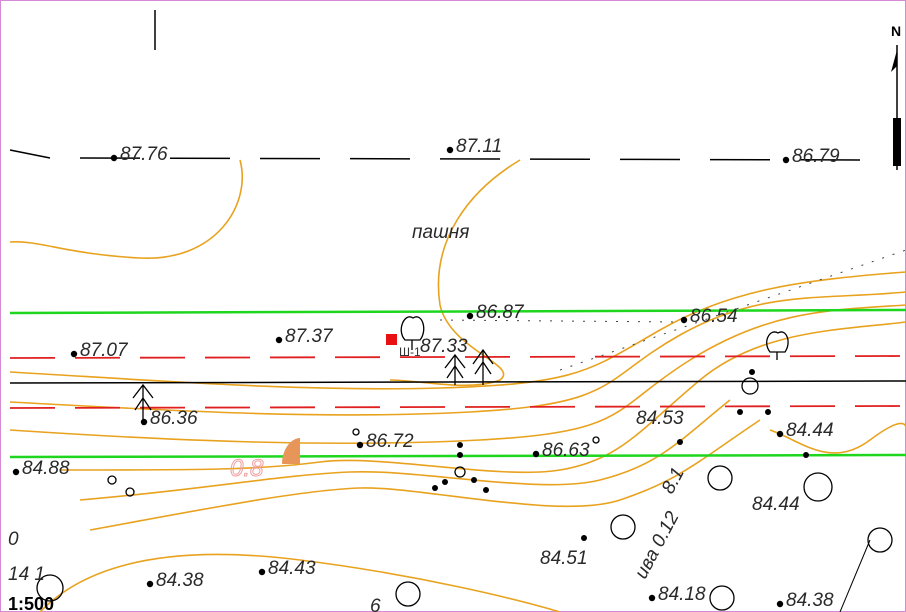  I want to click on boundary, so click(30, 154).